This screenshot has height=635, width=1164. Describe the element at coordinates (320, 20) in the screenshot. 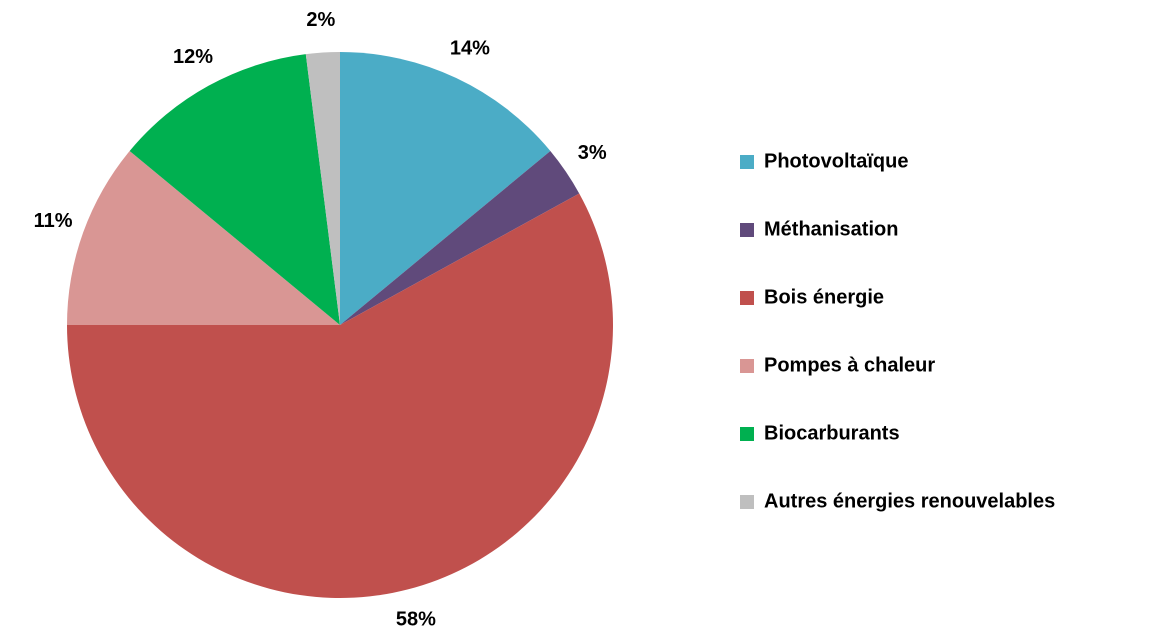

I see `data-label: 2%` at that location.